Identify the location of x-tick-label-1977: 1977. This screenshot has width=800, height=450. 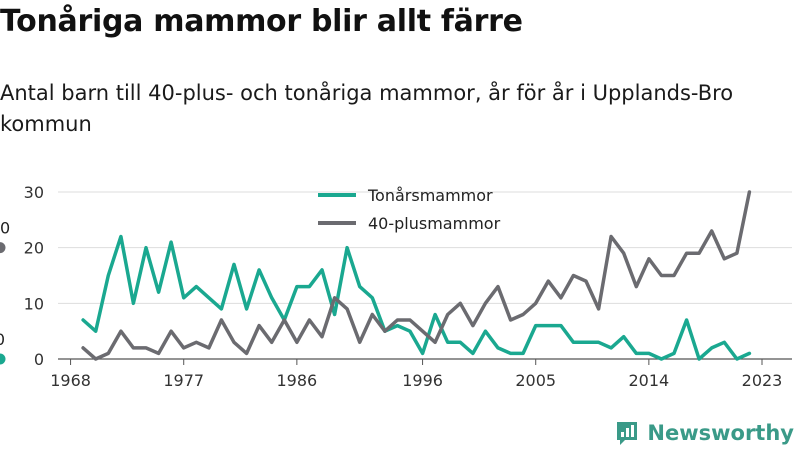
(183, 380).